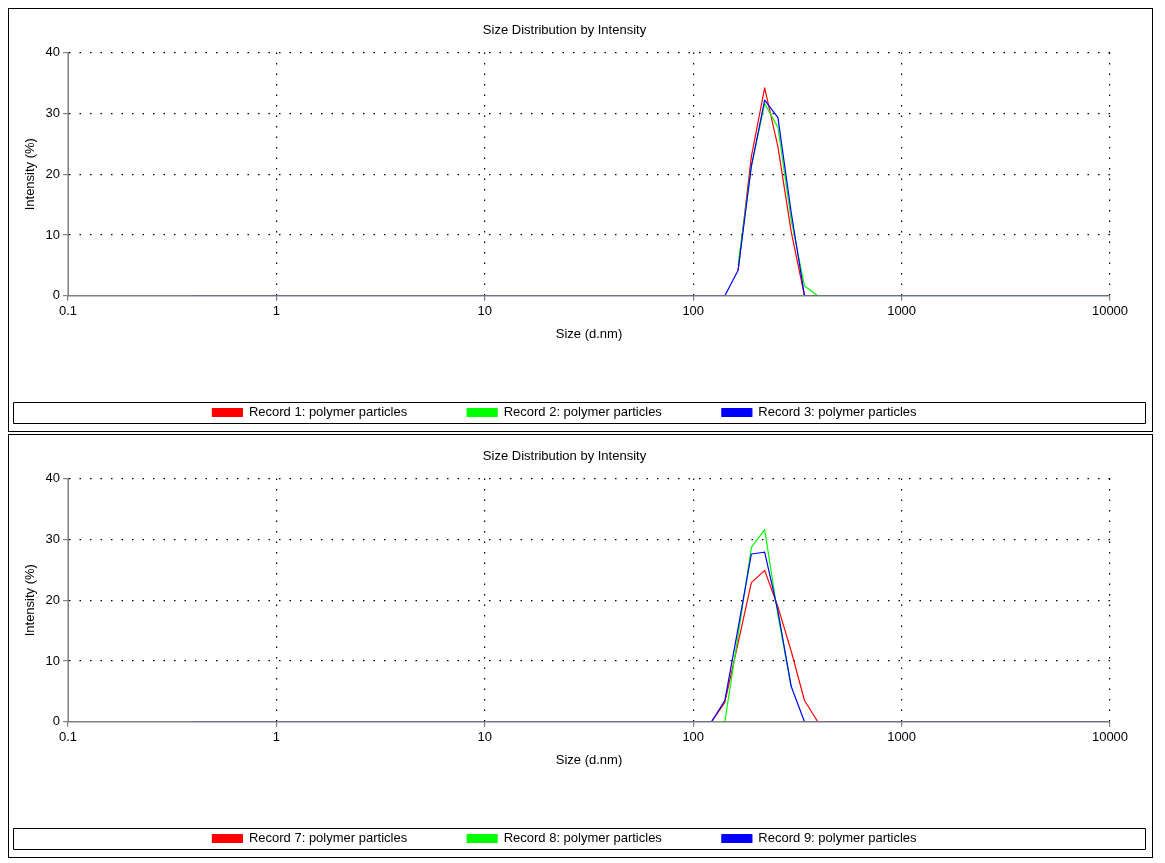 This screenshot has height=863, width=1165. What do you see at coordinates (838, 838) in the screenshot?
I see `legend-label: Record 9: polymer particles` at bounding box center [838, 838].